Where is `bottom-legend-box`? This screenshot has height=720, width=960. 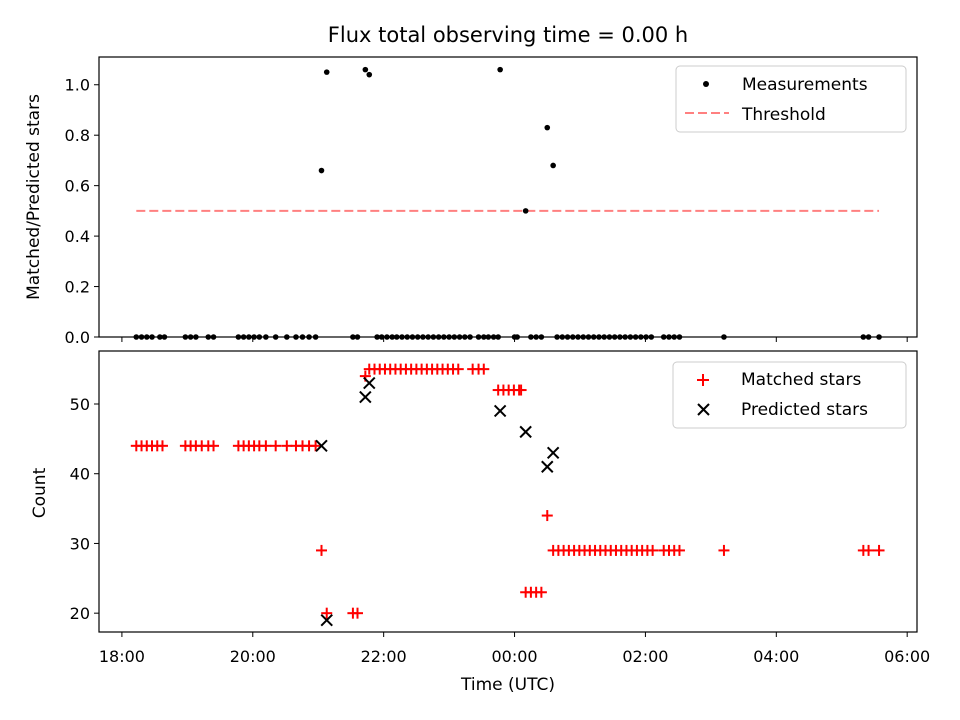 bottom-legend-box is located at coordinates (789, 395).